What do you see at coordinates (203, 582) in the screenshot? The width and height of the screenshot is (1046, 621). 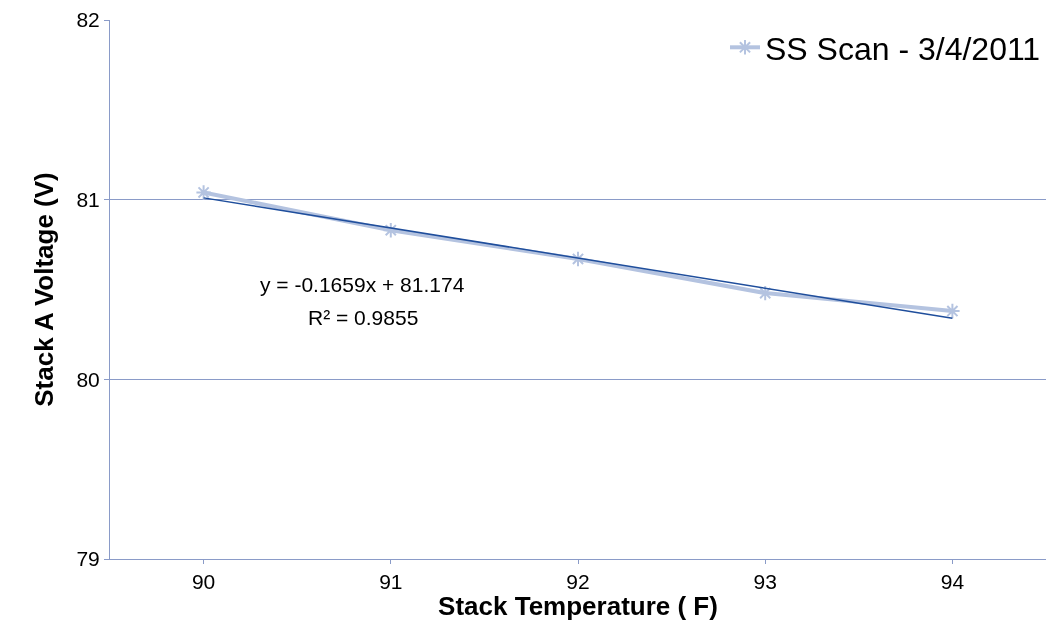 I see `x-tick-label: 90` at bounding box center [203, 582].